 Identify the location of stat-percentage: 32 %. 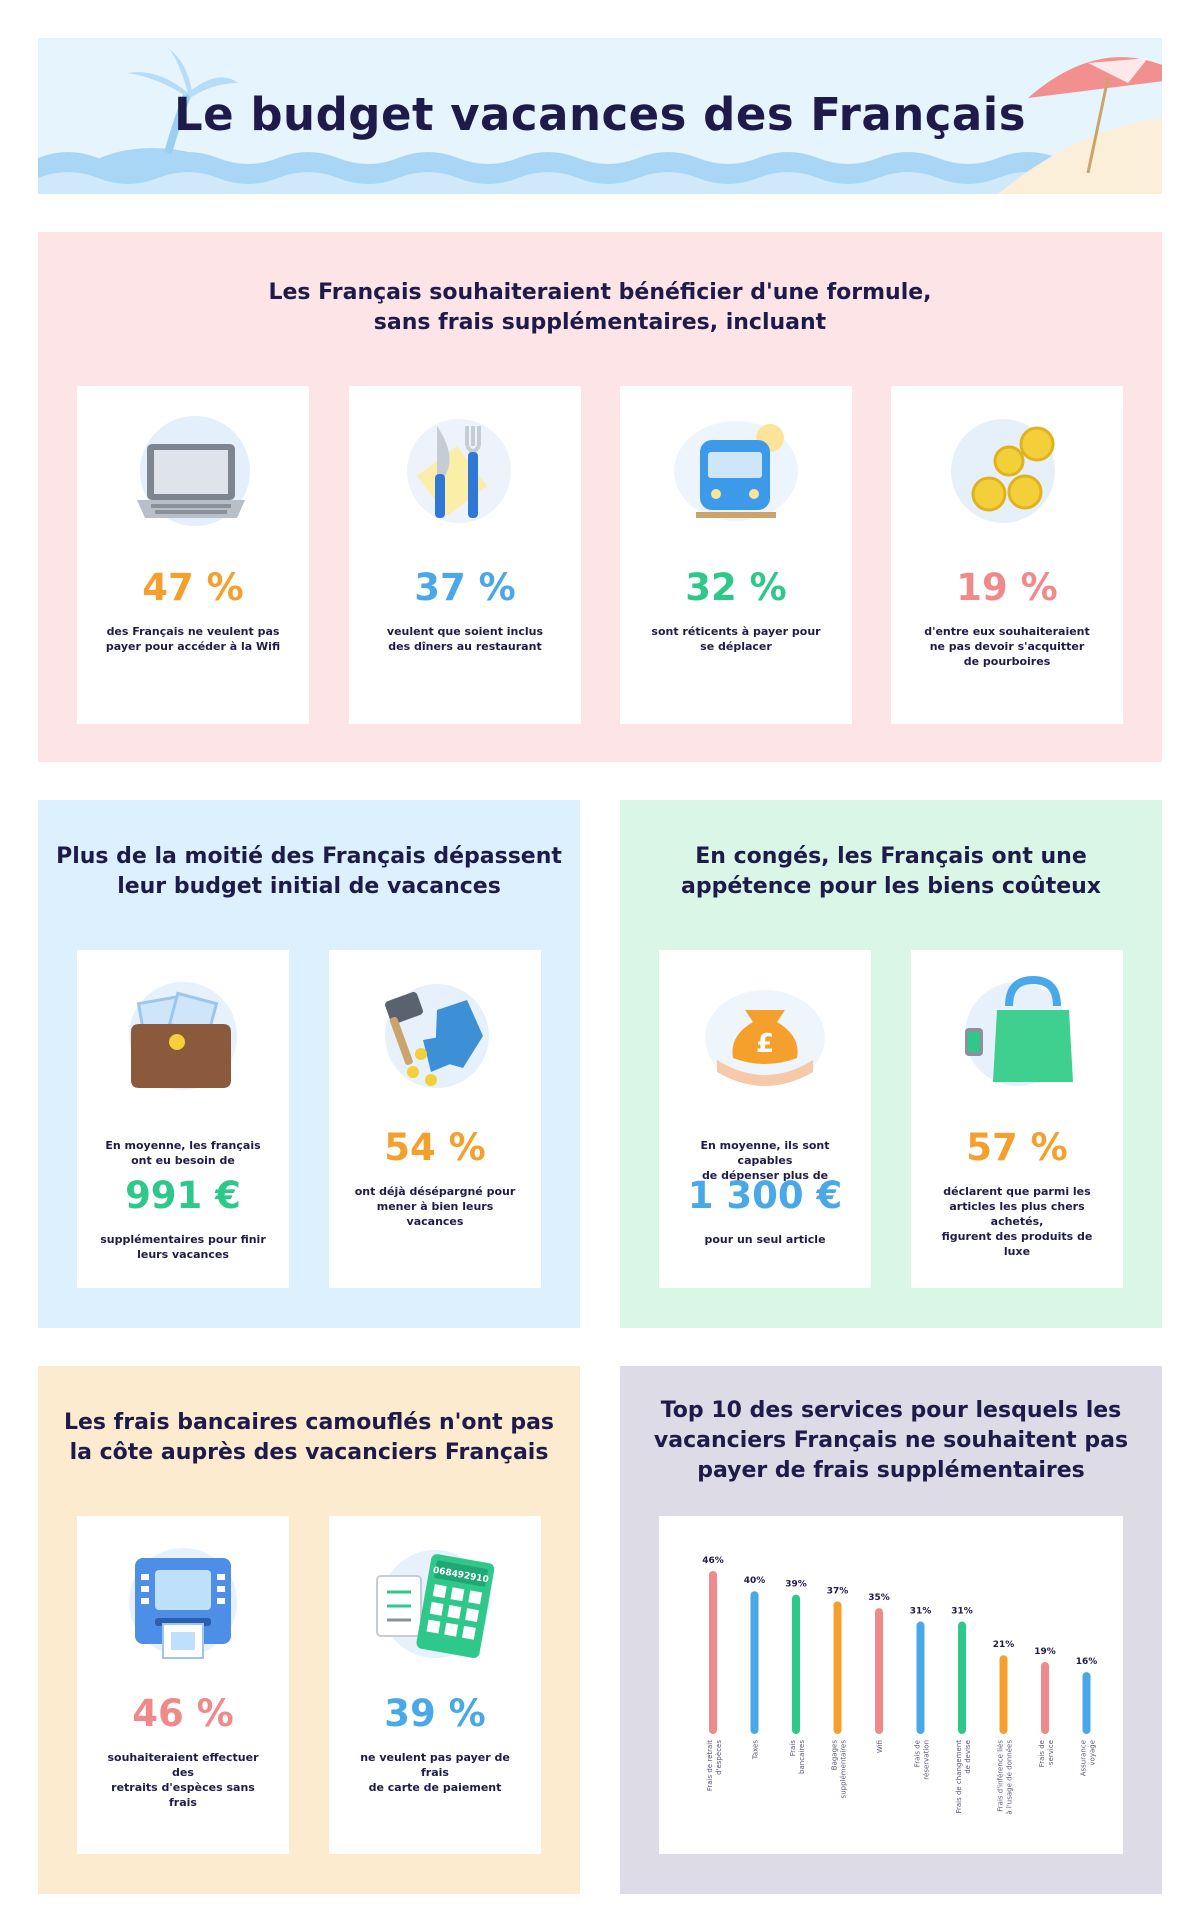
(736, 587).